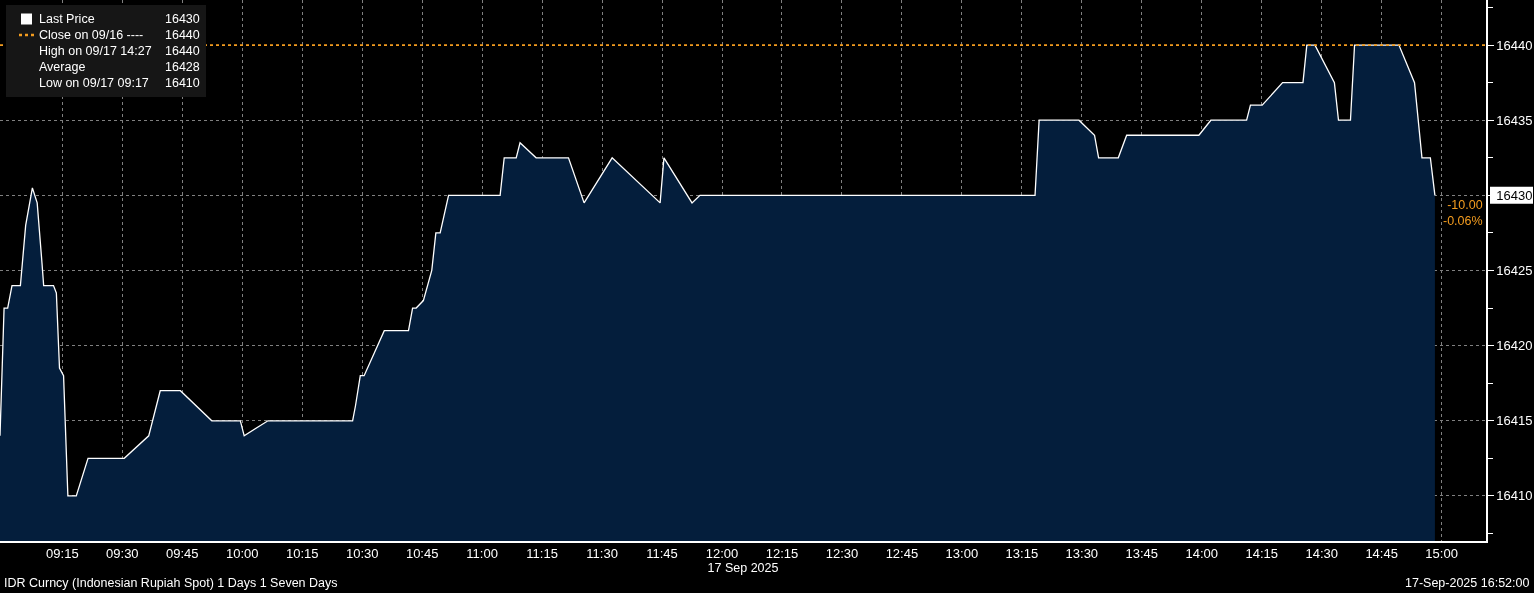  I want to click on legend-label: Last Price, so click(67, 19).